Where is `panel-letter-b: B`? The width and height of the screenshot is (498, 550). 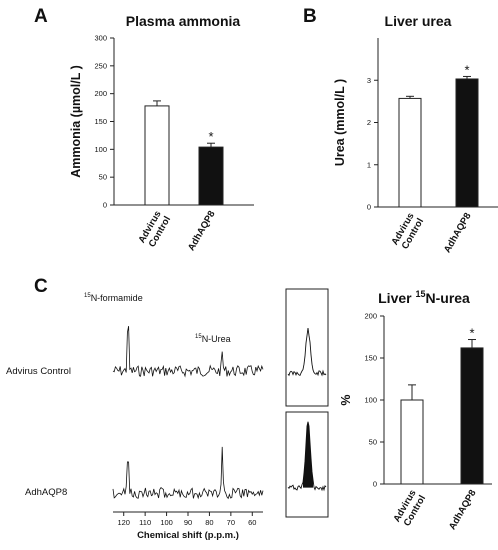 panel-letter-b: B is located at coordinates (310, 16).